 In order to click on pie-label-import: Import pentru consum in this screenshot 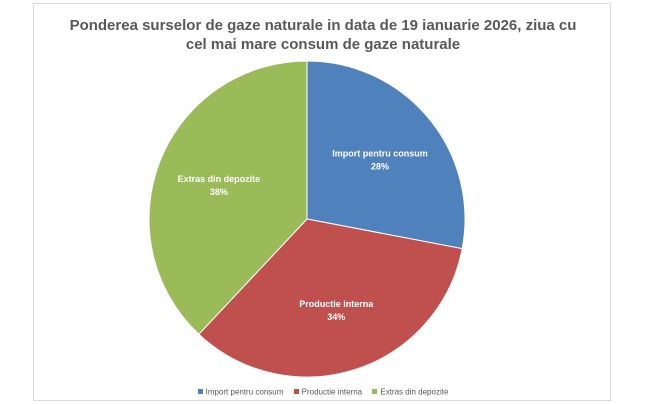, I will do `click(380, 154)`.